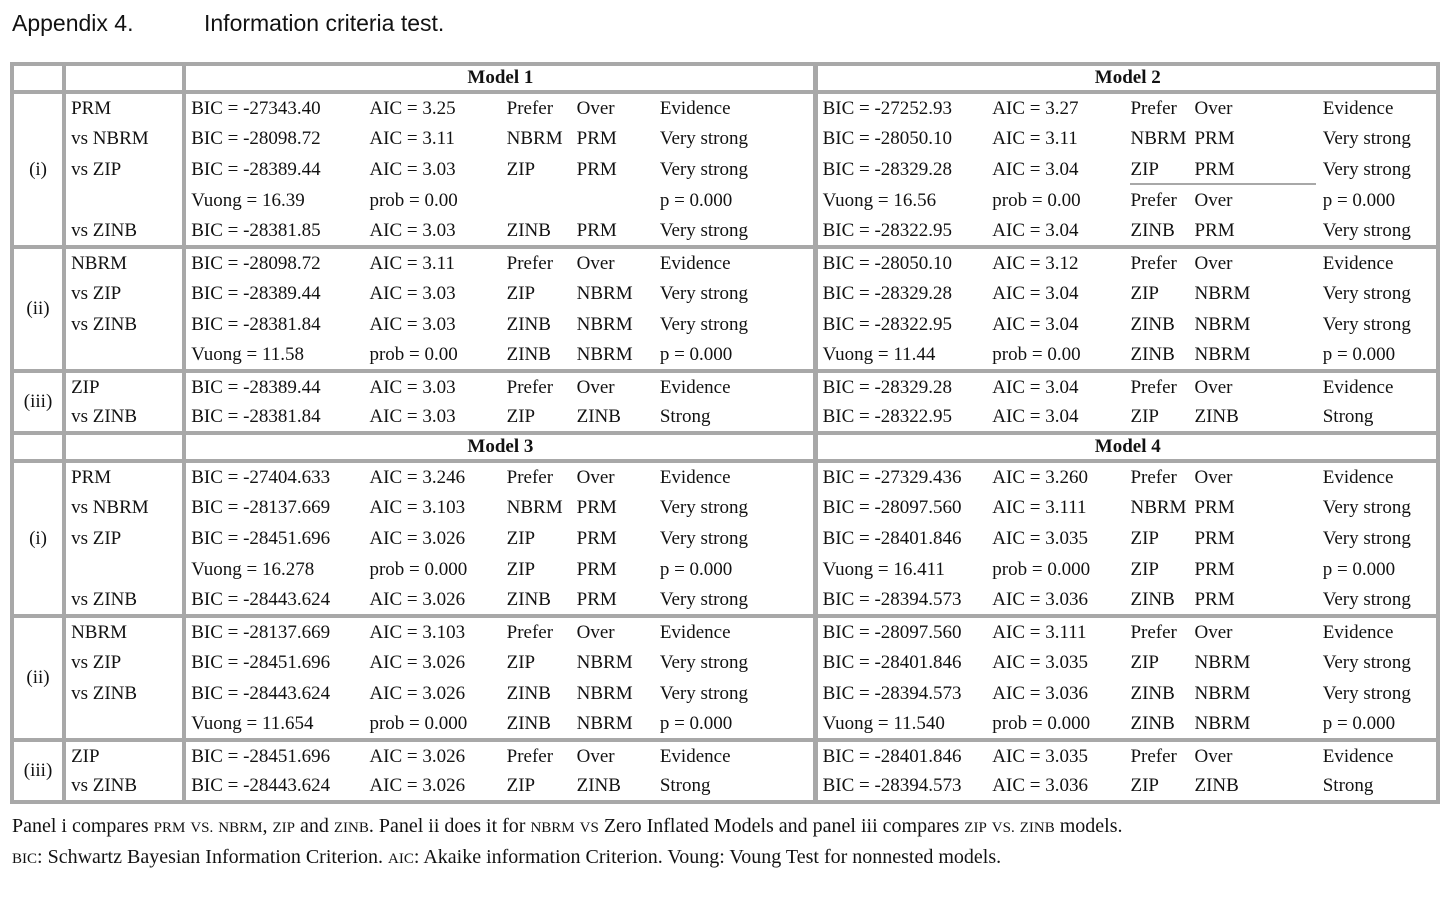 Image resolution: width=1450 pixels, height=920 pixels. I want to click on stat-cell-bic: BIC = -28443.624, so click(274, 787).